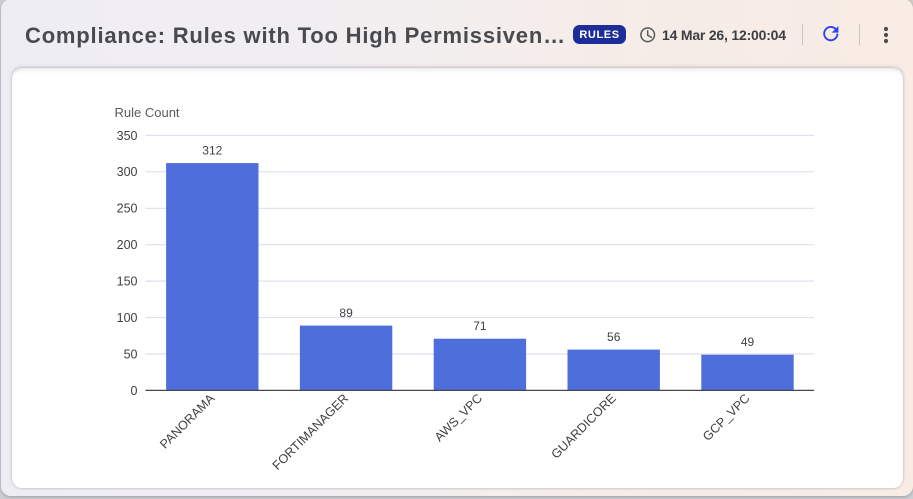 This screenshot has height=499, width=913. What do you see at coordinates (187, 421) in the screenshot?
I see `svg-text: PANORAMA` at bounding box center [187, 421].